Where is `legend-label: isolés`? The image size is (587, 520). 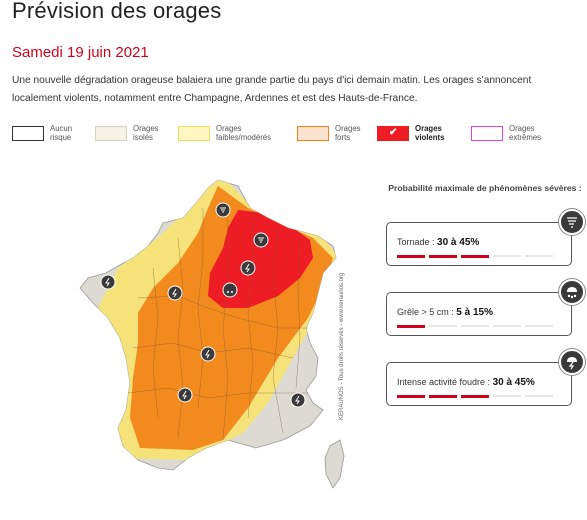 legend-label: isolés is located at coordinates (143, 137).